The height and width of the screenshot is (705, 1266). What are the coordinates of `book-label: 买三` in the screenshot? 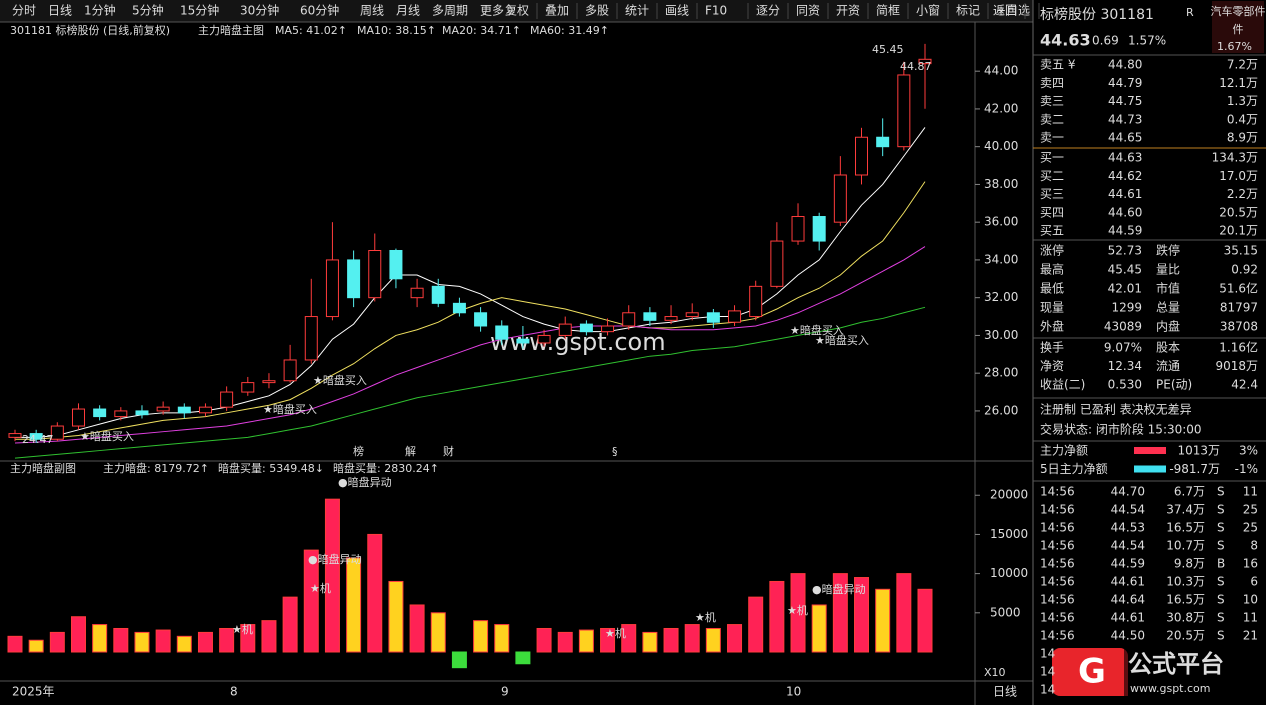 It's located at (1052, 194).